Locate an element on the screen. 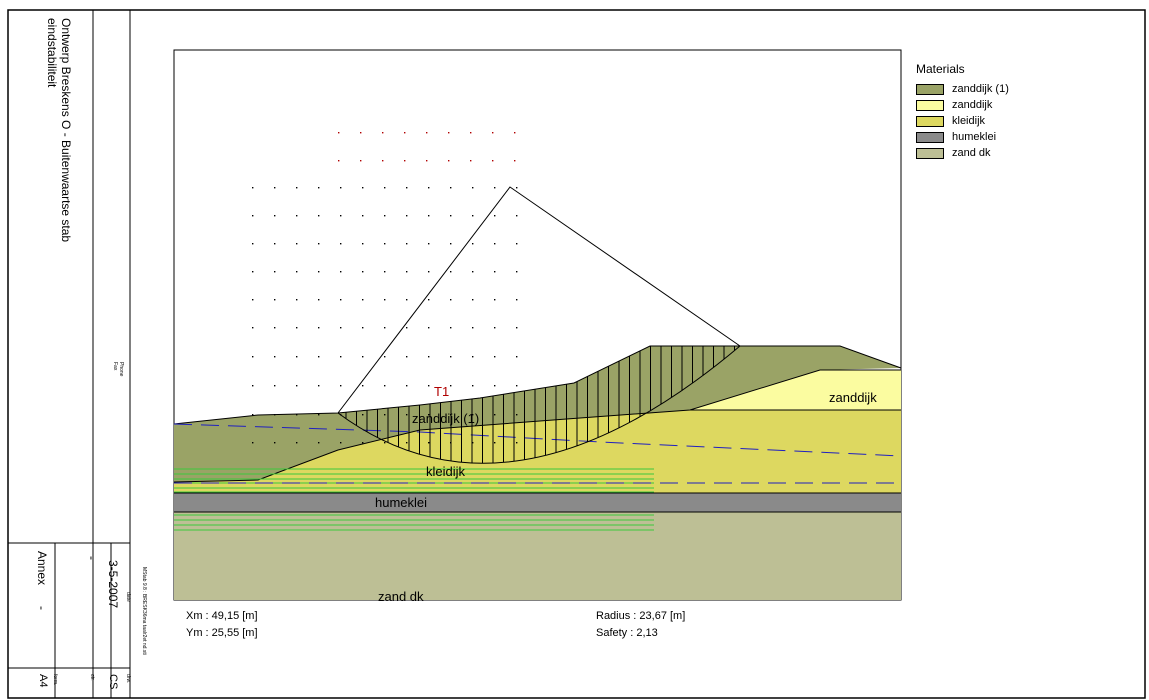 The height and width of the screenshot is (700, 1149). result-radius: Radius : 23,67 [m] is located at coordinates (641, 616).